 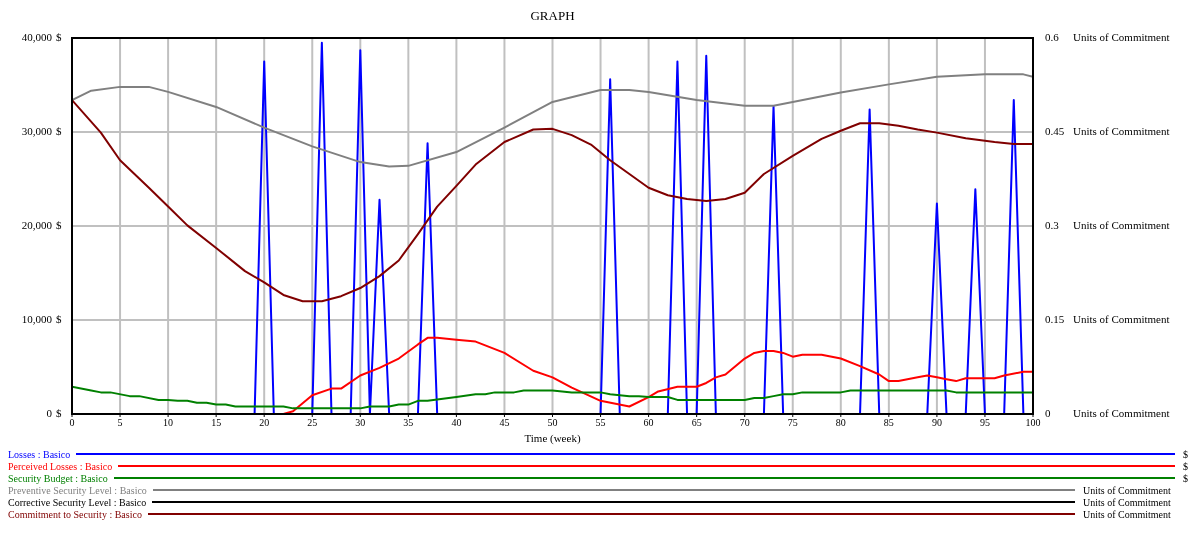 I want to click on x-tick-label: 10, so click(x=168, y=423).